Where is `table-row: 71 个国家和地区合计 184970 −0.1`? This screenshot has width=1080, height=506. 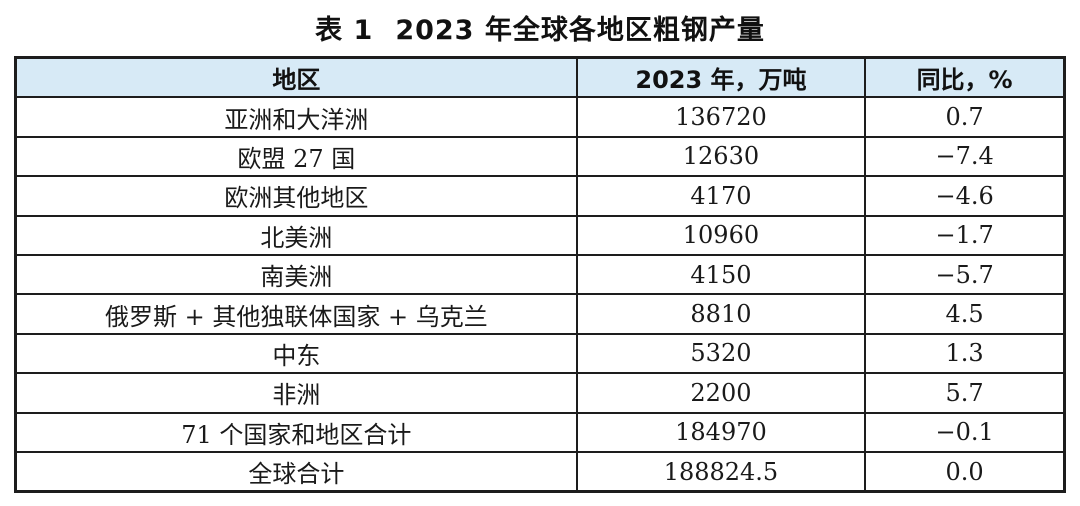
table-row: 71 个国家和地区合计 184970 −0.1 is located at coordinates (540, 432).